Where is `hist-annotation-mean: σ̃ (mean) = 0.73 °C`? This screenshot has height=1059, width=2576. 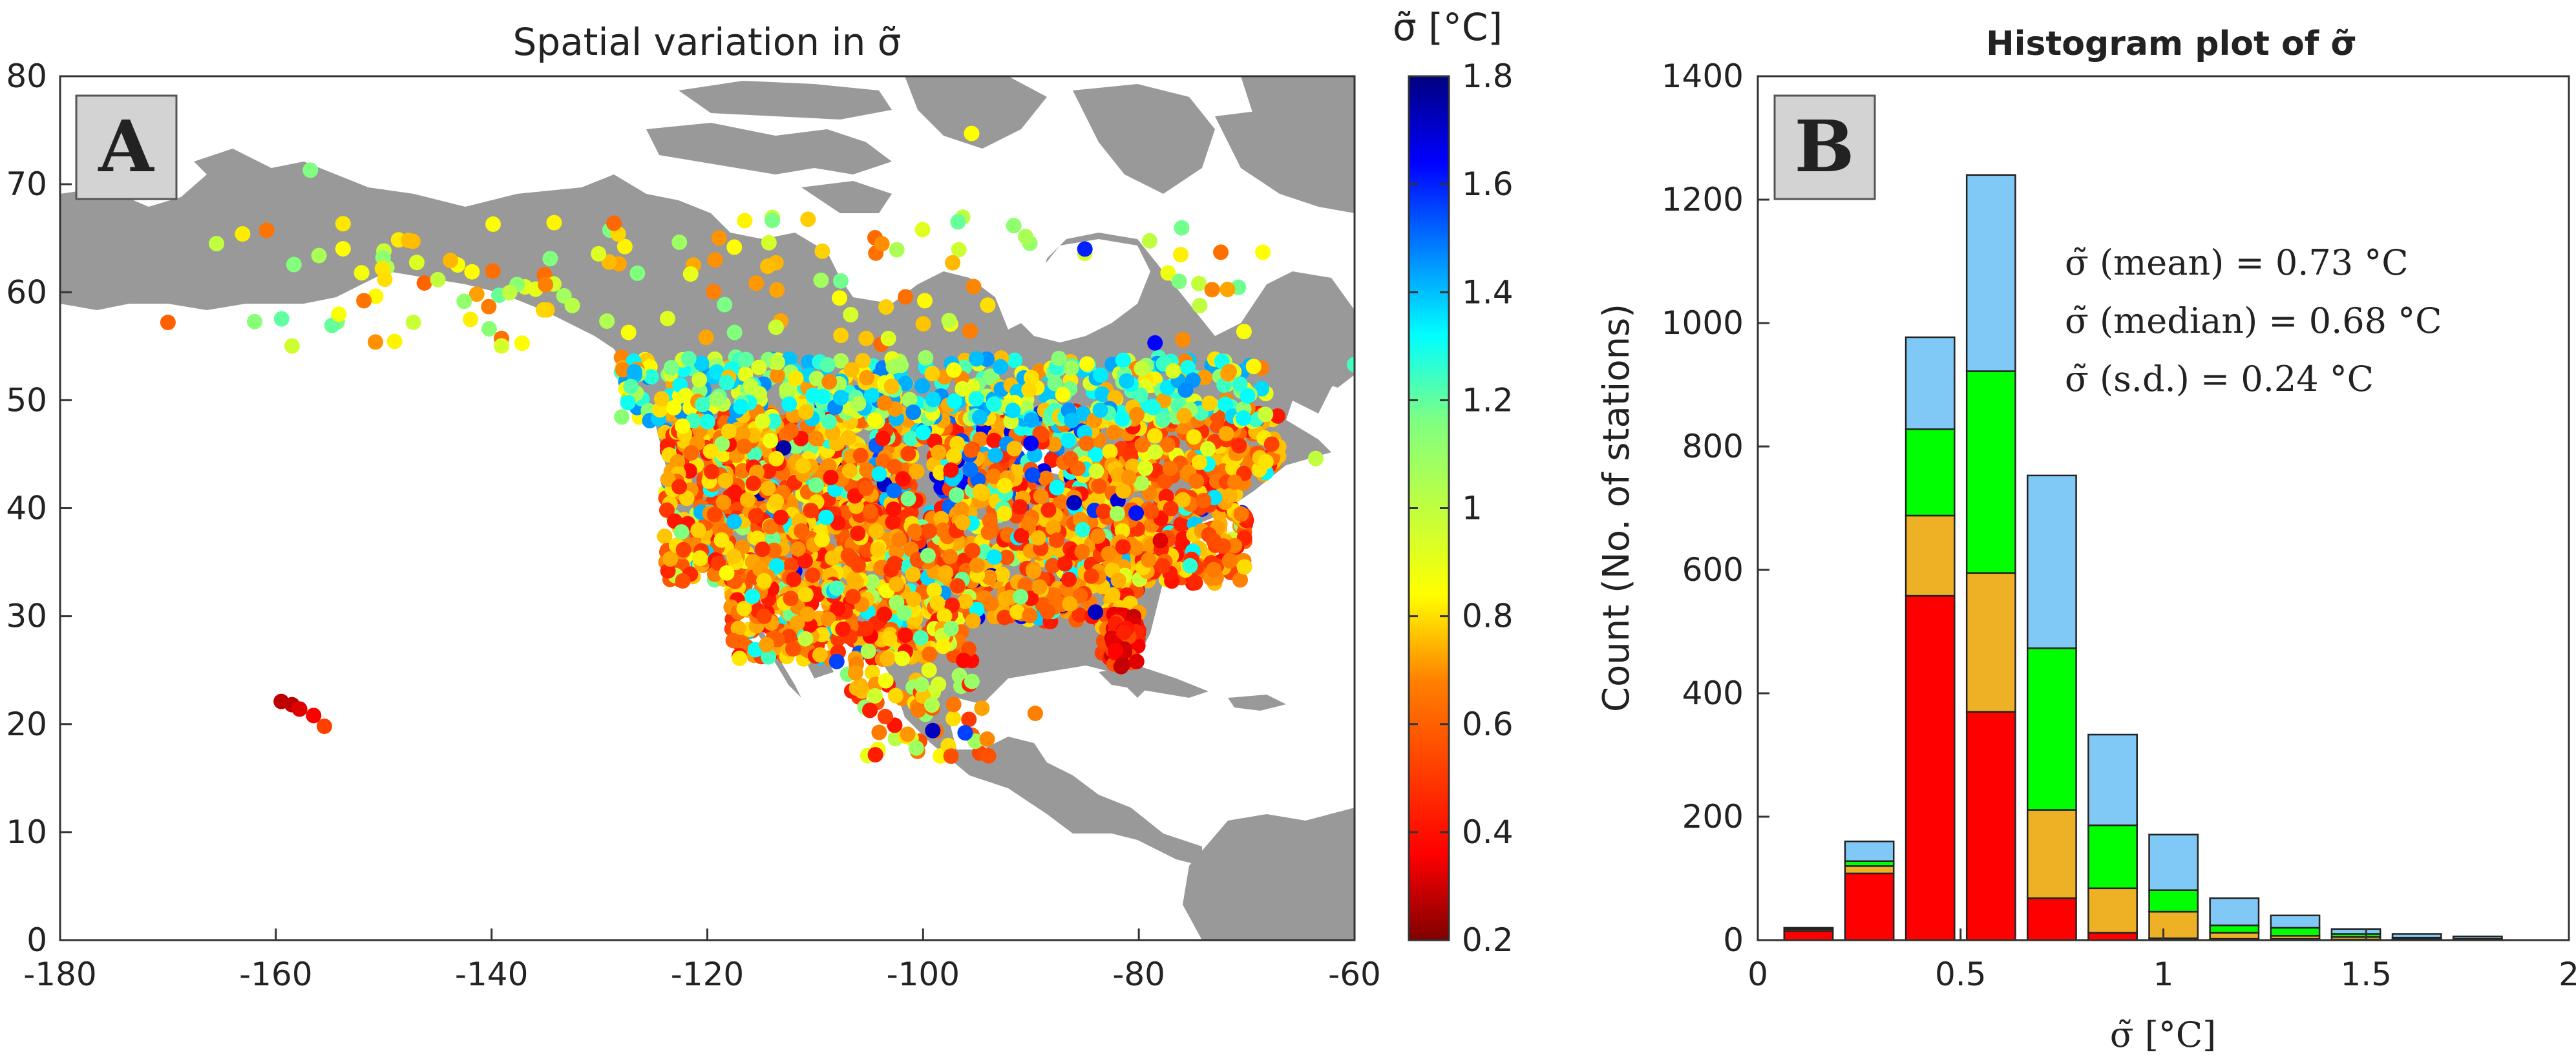
hist-annotation-mean: σ̃ (mean) = 0.73 °C is located at coordinates (2237, 262).